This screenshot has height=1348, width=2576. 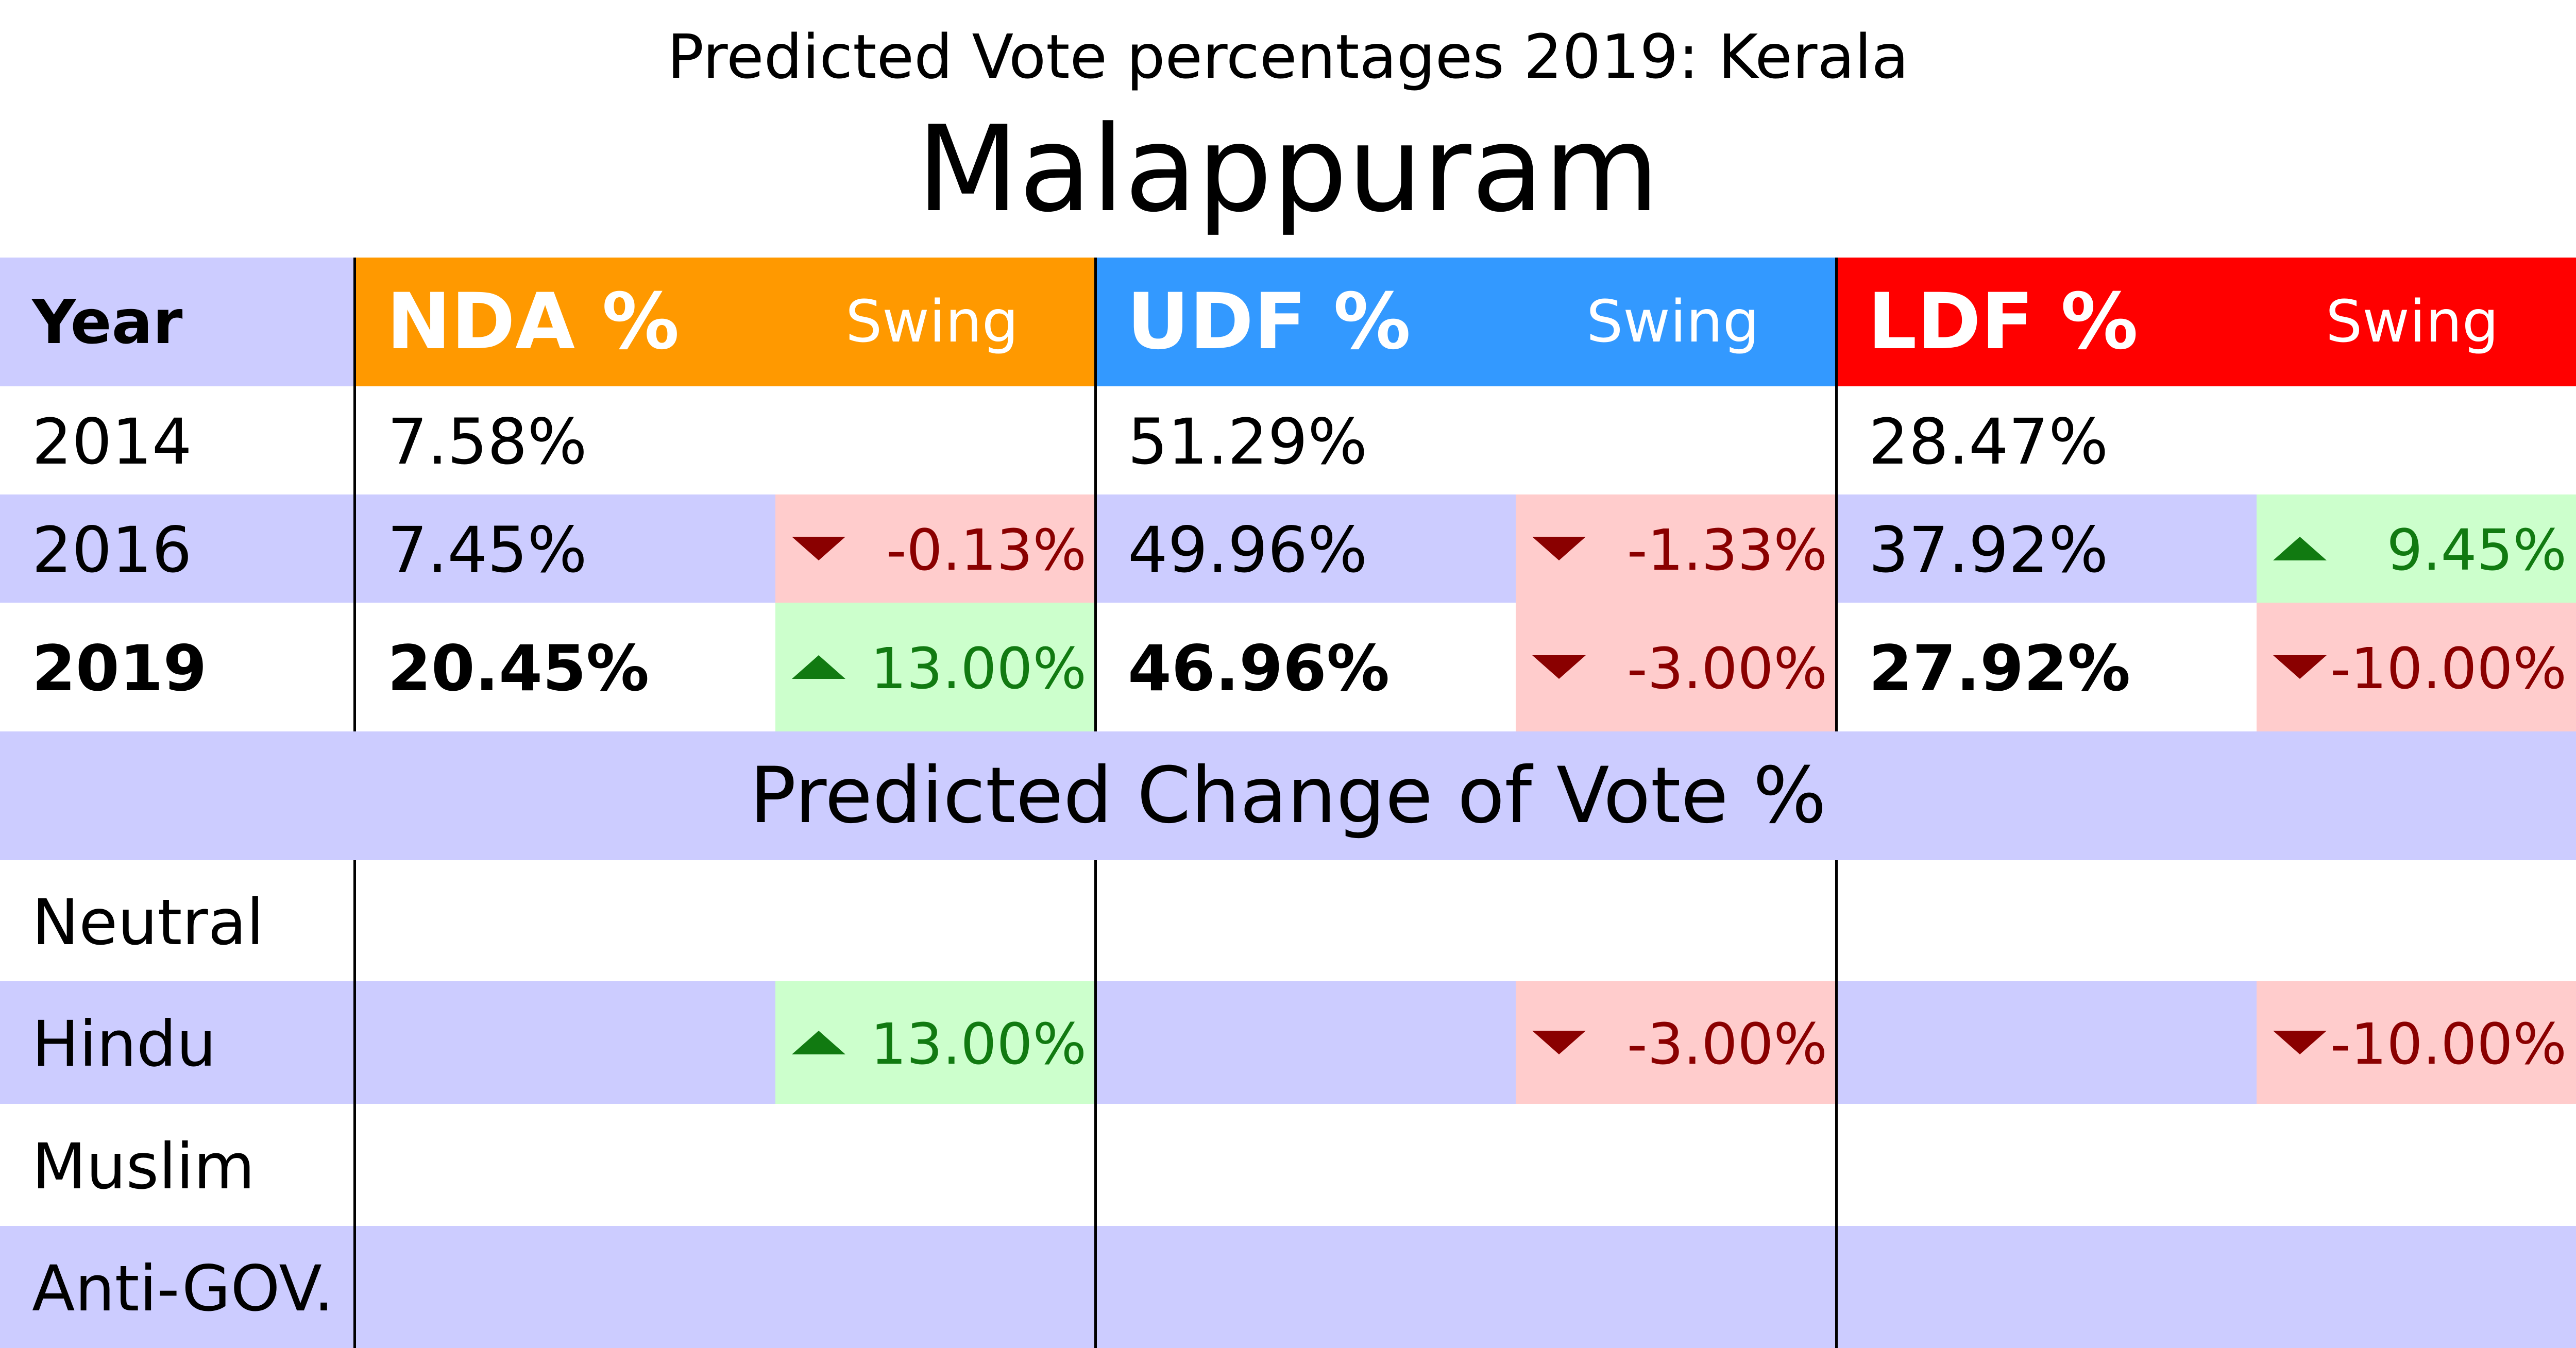 I want to click on change-row-label: Neutral, so click(x=148, y=922).